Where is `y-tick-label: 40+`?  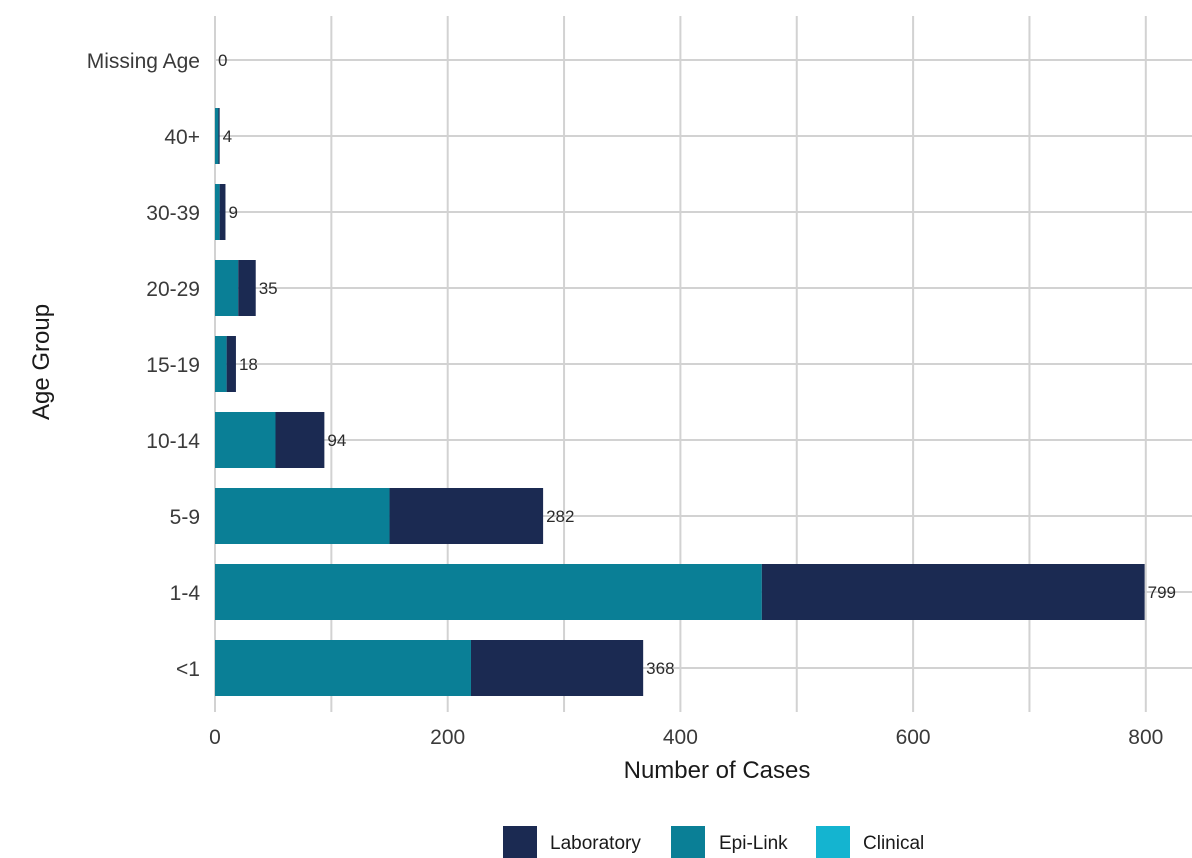 y-tick-label: 40+ is located at coordinates (182, 137).